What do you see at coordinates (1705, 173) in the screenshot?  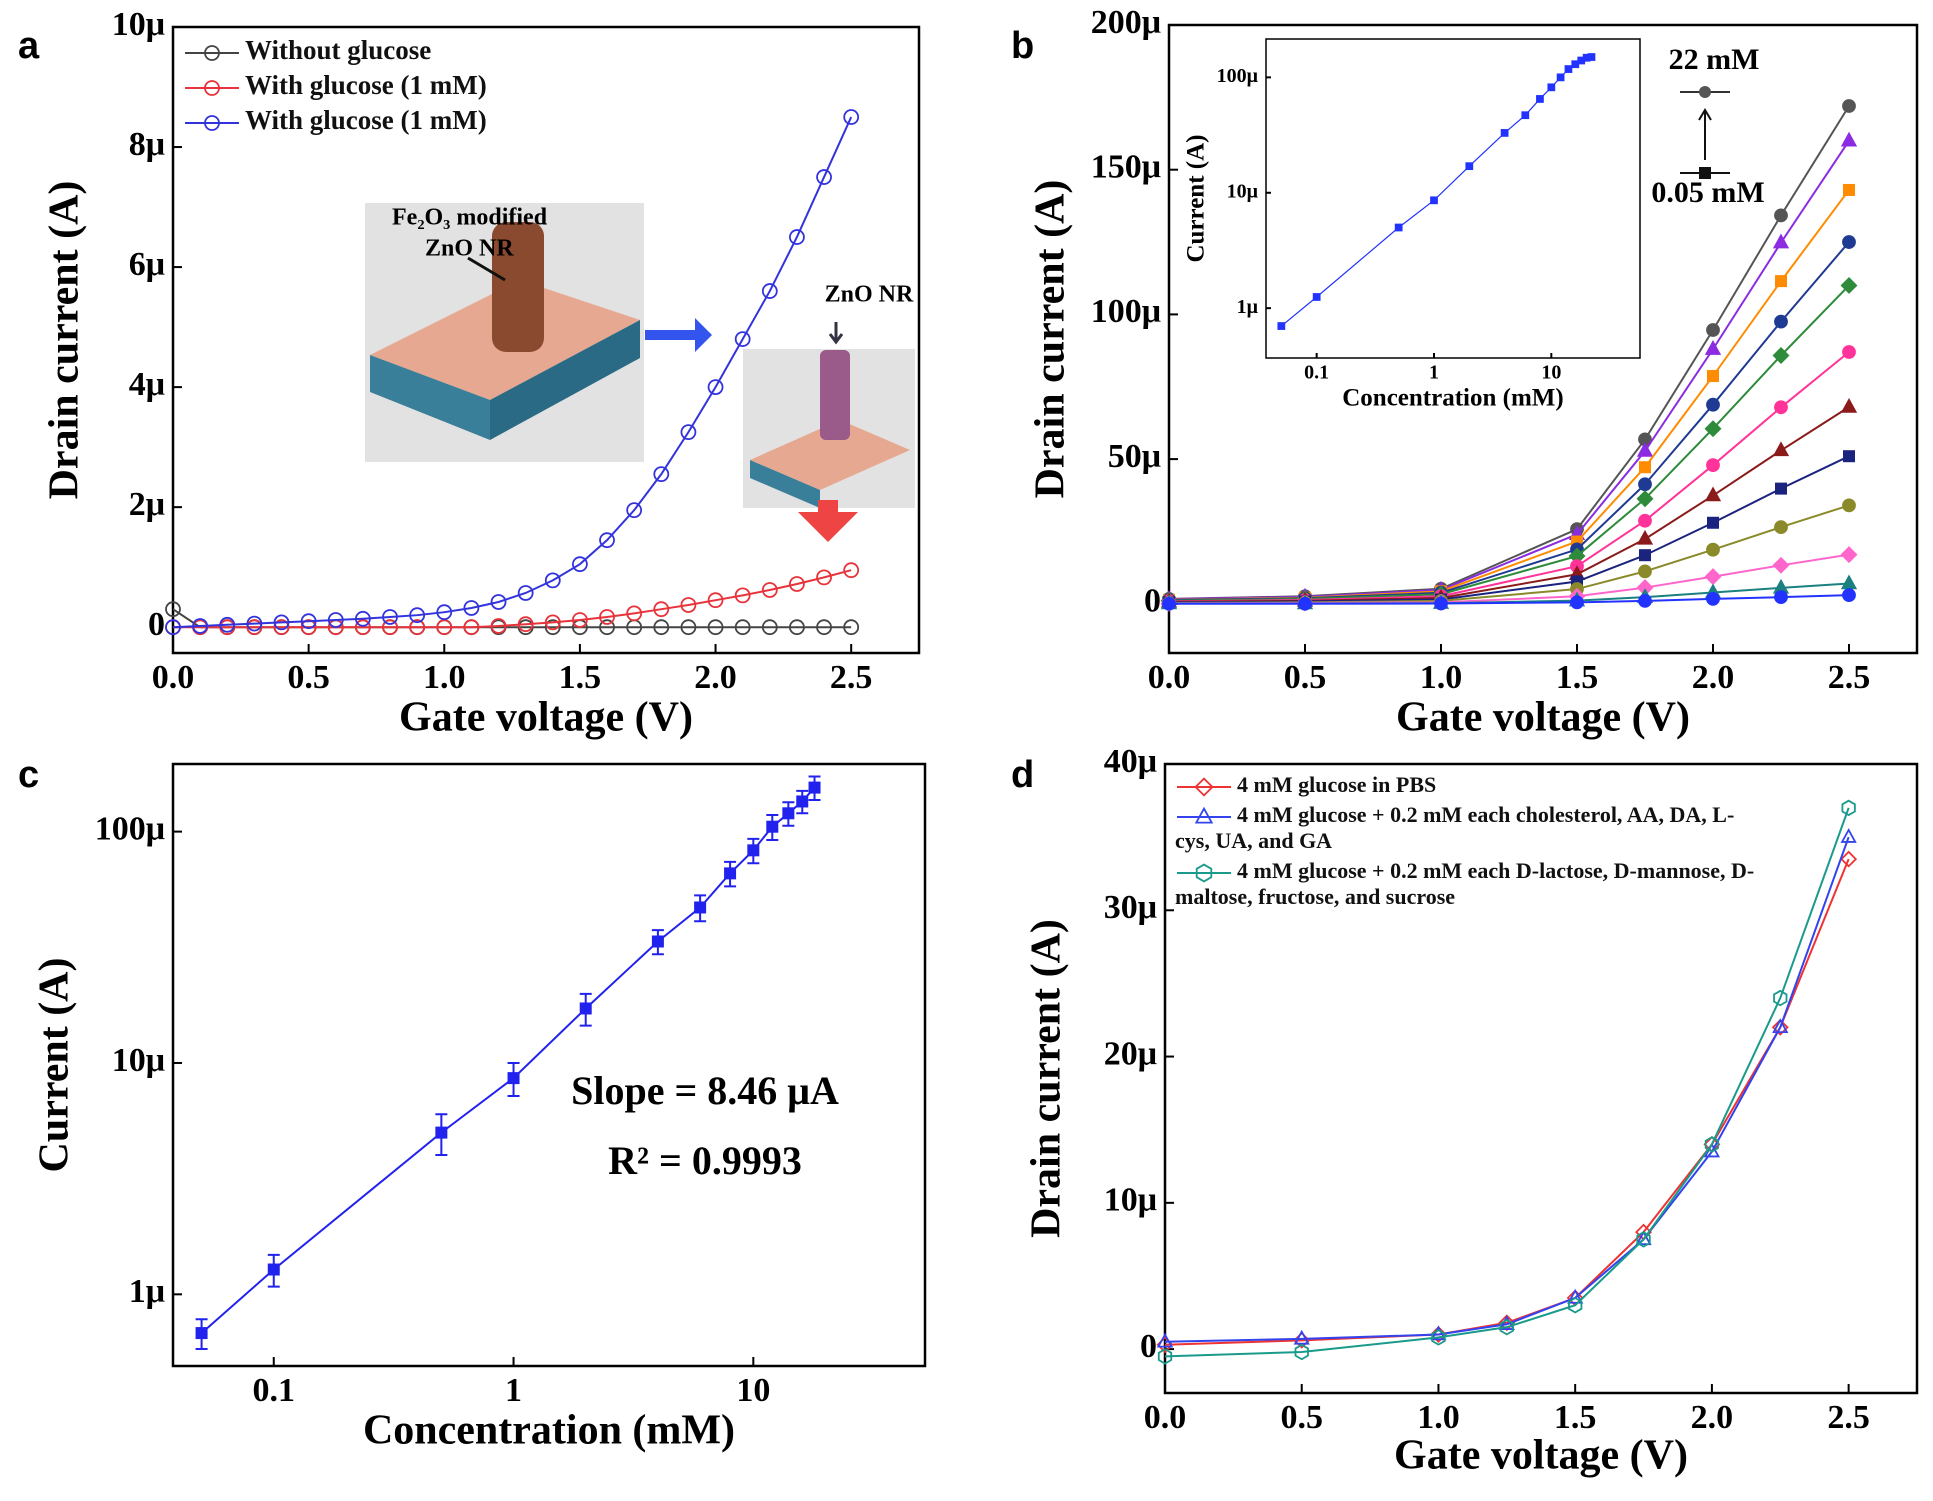 I see `indicator-marker` at bounding box center [1705, 173].